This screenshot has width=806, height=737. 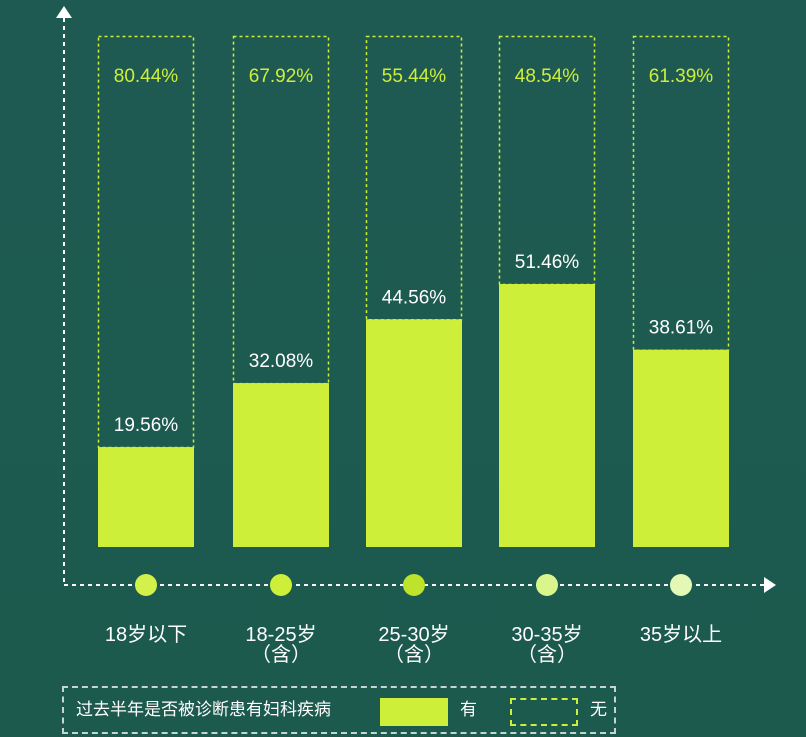 What do you see at coordinates (146, 76) in the screenshot?
I see `data-label-no-0: 80.44%` at bounding box center [146, 76].